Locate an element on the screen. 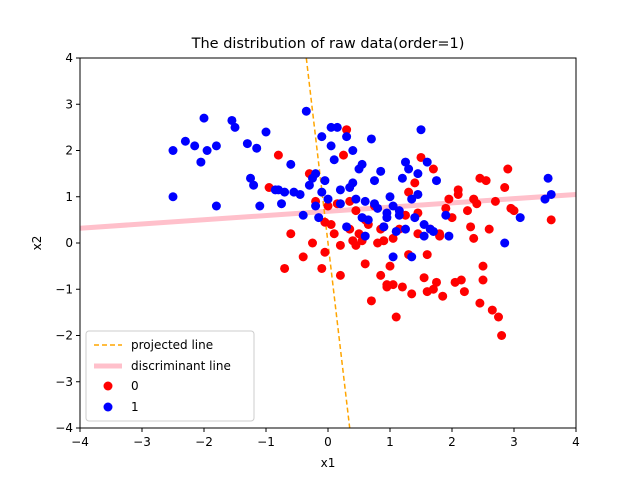 This screenshot has width=640, height=480. x-tick-label: 1 is located at coordinates (390, 442).